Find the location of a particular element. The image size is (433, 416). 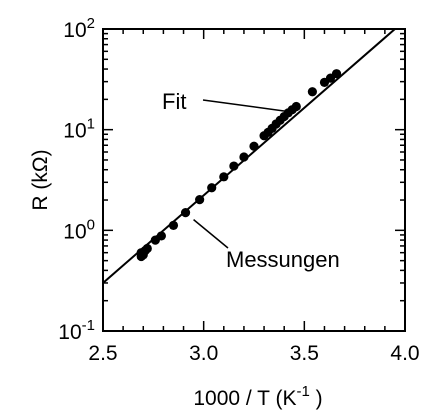

y-tick-label: 10⁻¹ is located at coordinates (76, 330).